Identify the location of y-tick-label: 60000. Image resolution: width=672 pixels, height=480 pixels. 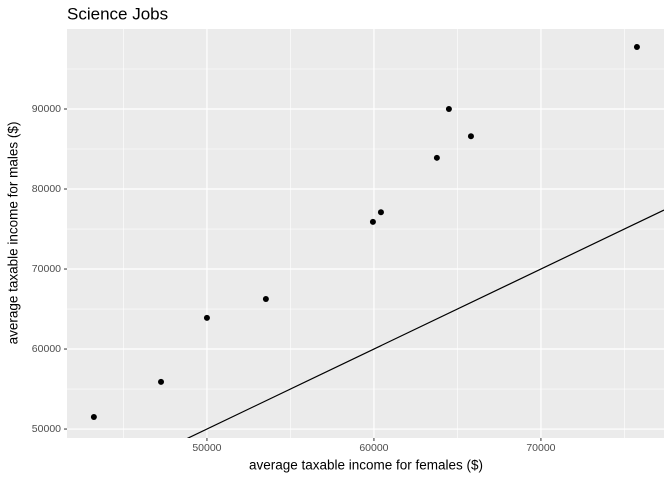
(46, 349).